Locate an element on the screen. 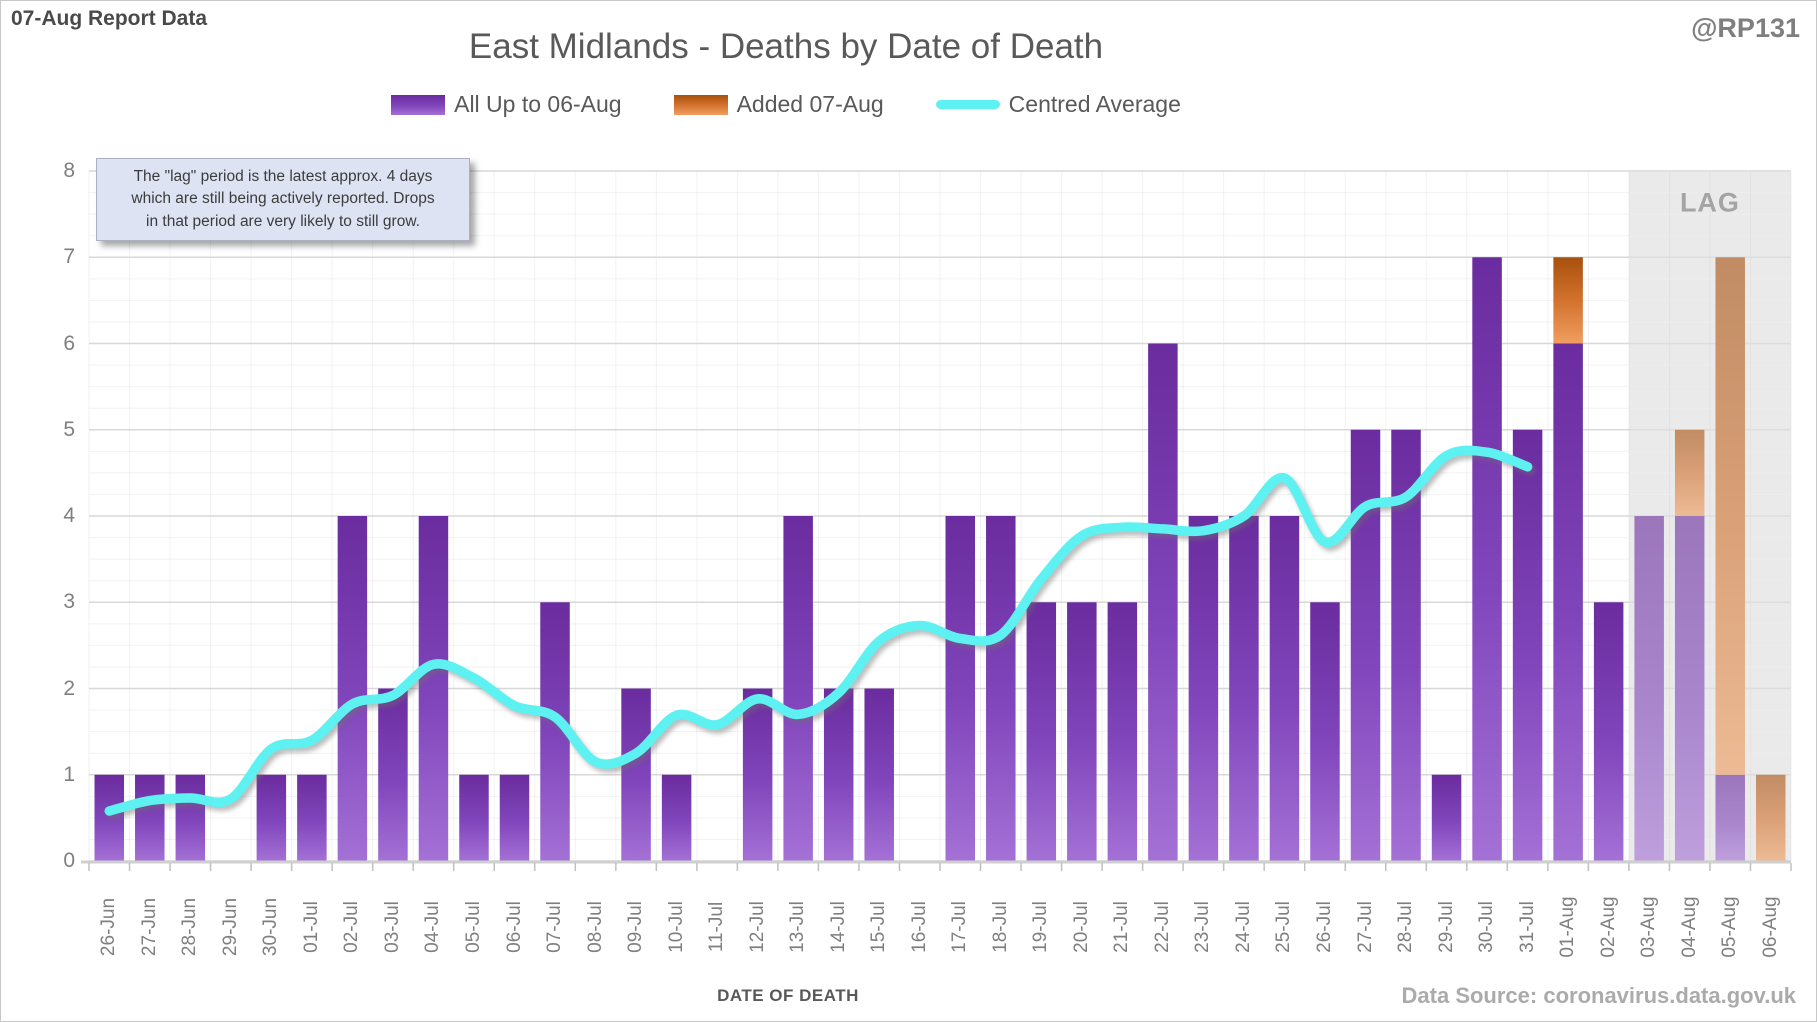 Image resolution: width=1817 pixels, height=1022 pixels. x-tick-11-Jul: 11-Jul is located at coordinates (717, 927).